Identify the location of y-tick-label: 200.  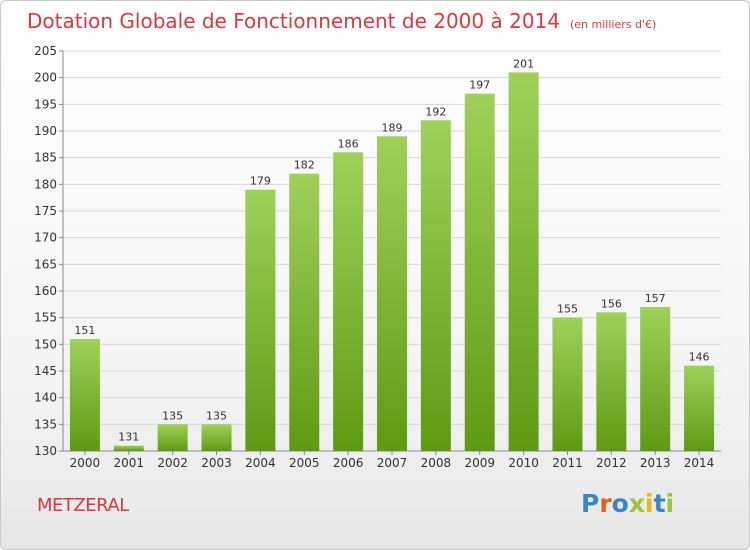
(45, 78).